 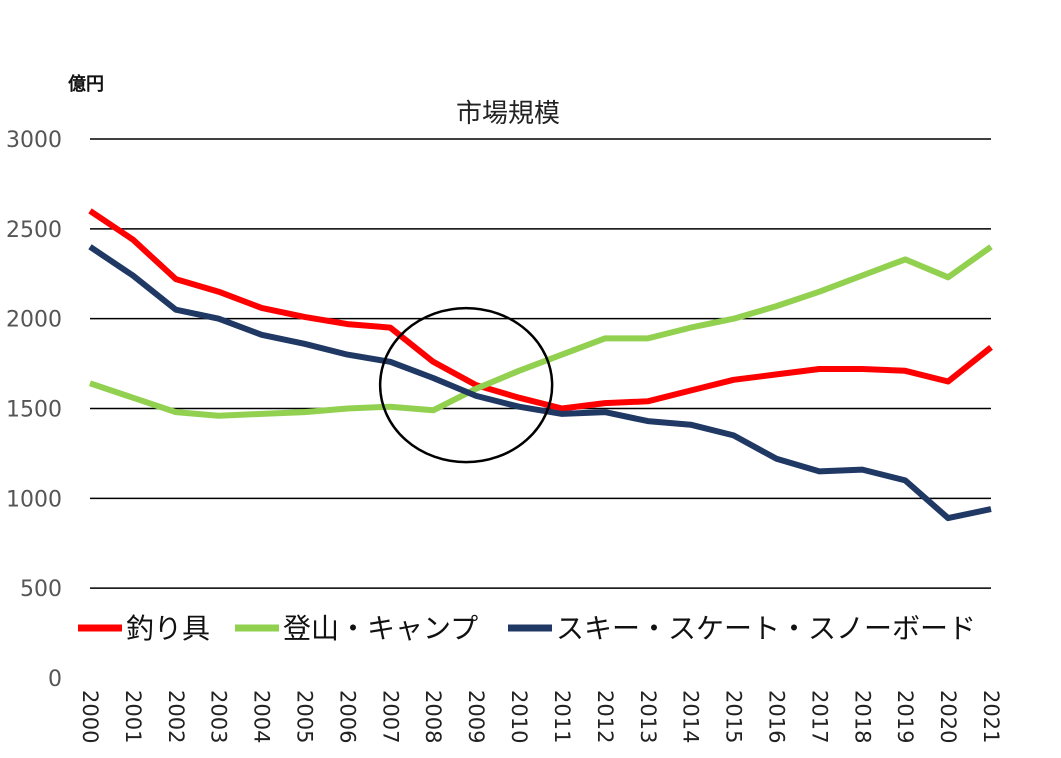 What do you see at coordinates (380, 628) in the screenshot?
I see `legend-label-1: 登山・キャンプ` at bounding box center [380, 628].